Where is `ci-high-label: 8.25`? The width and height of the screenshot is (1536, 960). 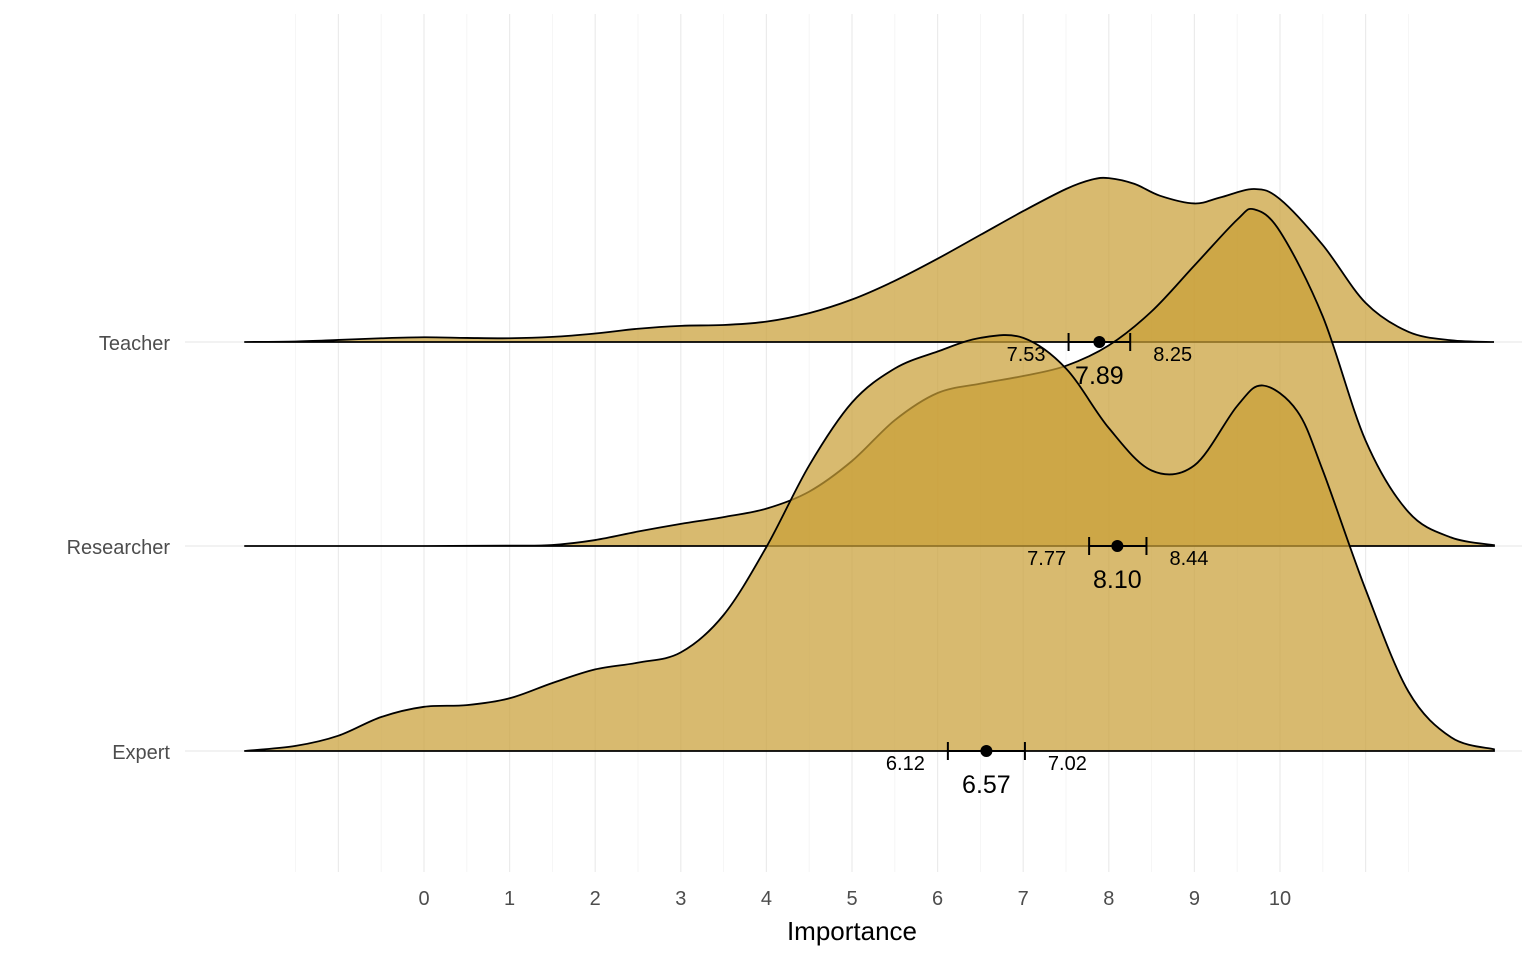 ci-high-label: 8.25 is located at coordinates (1172, 355).